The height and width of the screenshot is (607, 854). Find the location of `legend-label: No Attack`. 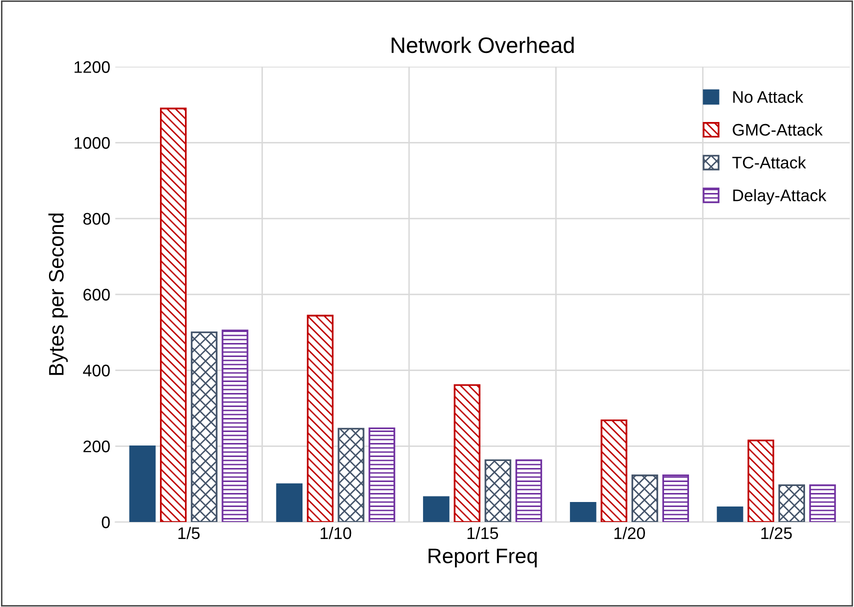

legend-label: No Attack is located at coordinates (768, 96).